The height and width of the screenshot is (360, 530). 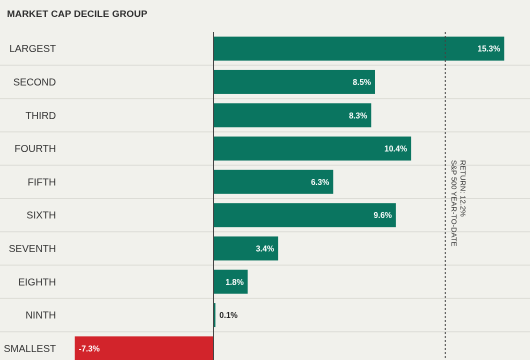 What do you see at coordinates (462, 188) in the screenshot?
I see `reference-label-line2: RETURN: 12.2%` at bounding box center [462, 188].